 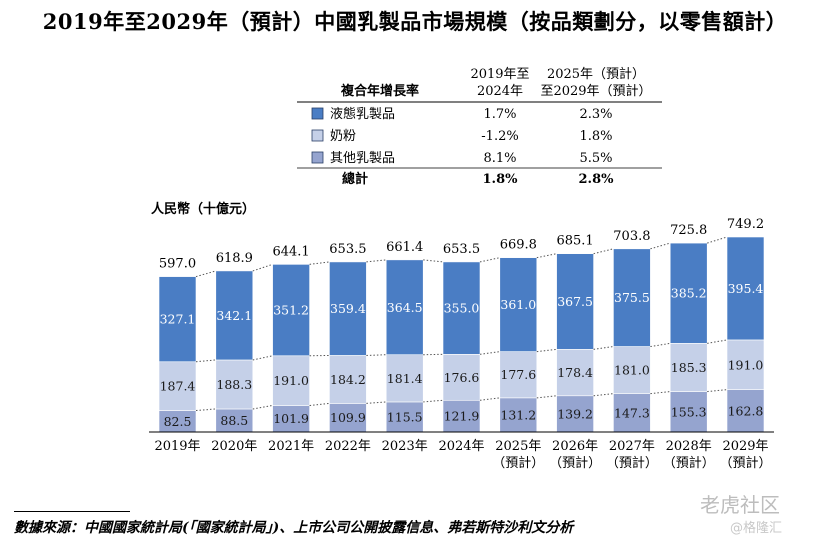 What do you see at coordinates (178, 386) in the screenshot?
I see `bar-value-label: 187.4` at bounding box center [178, 386].